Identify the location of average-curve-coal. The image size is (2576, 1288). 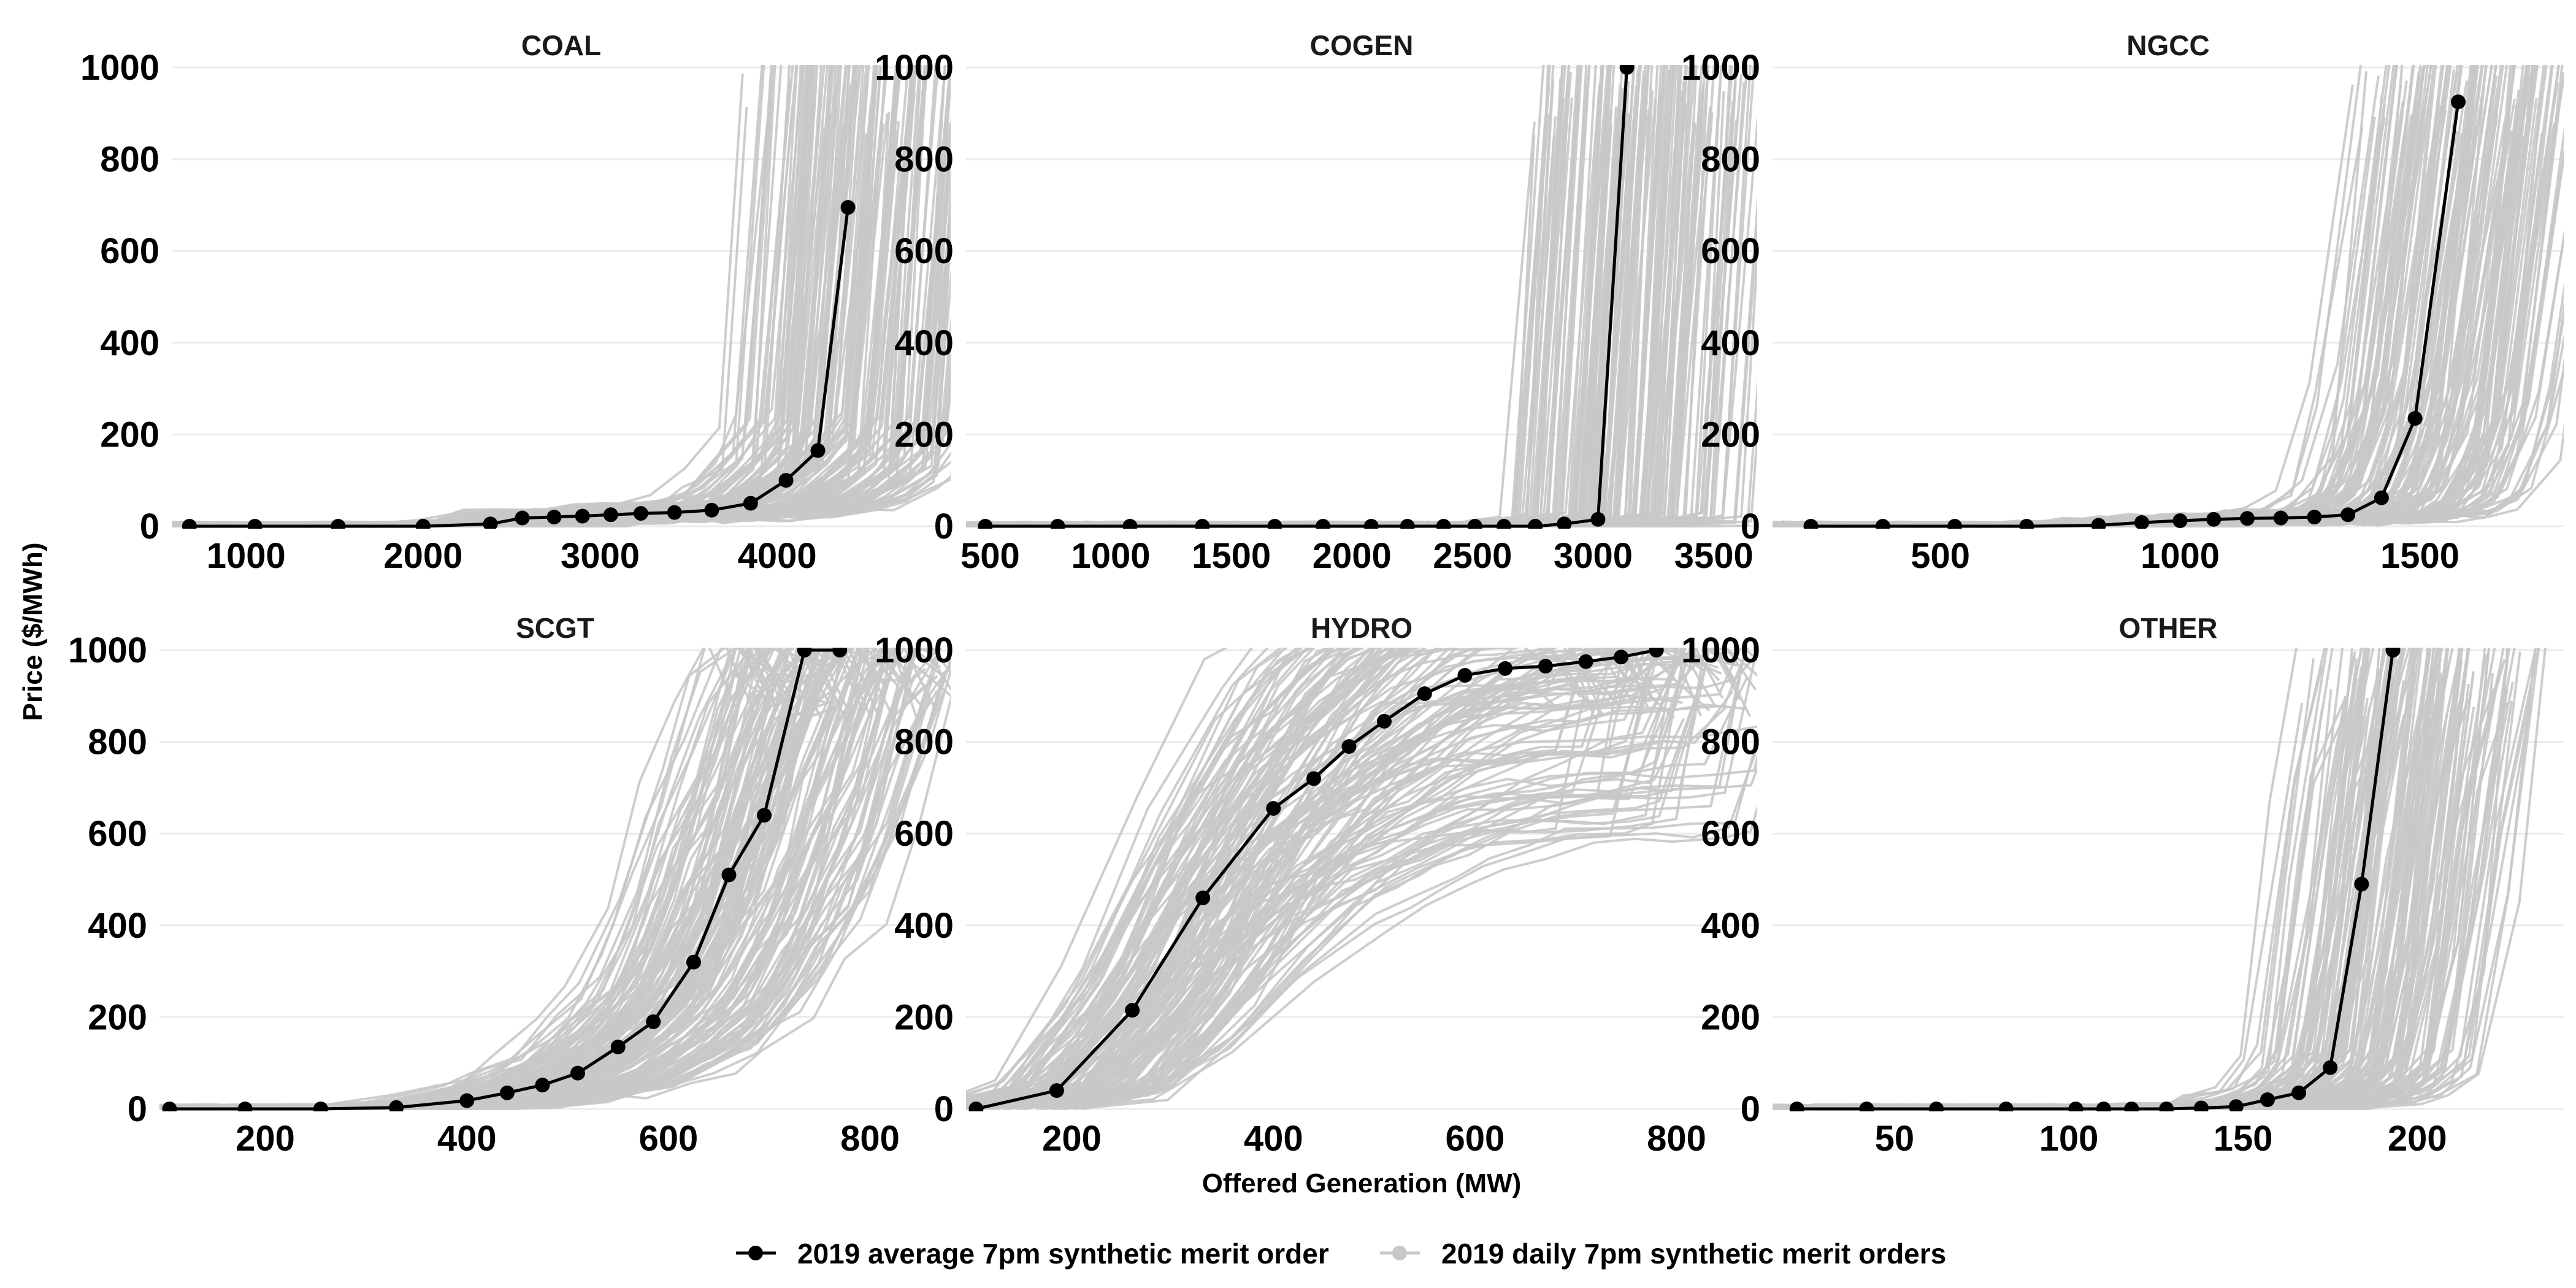
(519, 364).